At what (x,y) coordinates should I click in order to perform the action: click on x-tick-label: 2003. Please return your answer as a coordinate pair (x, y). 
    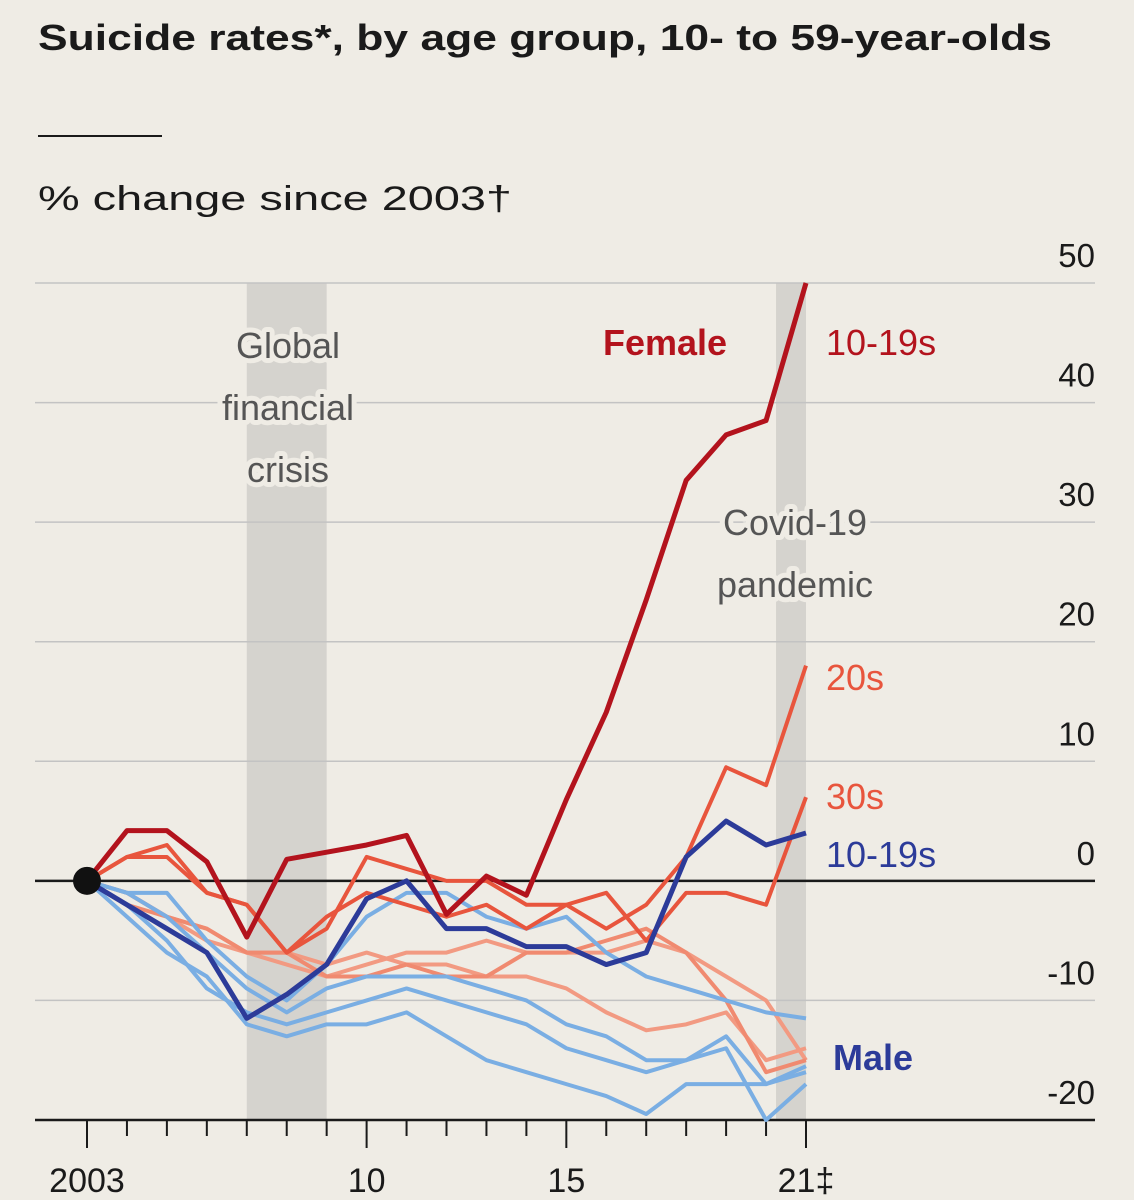
    Looking at the image, I should click on (87, 1181).